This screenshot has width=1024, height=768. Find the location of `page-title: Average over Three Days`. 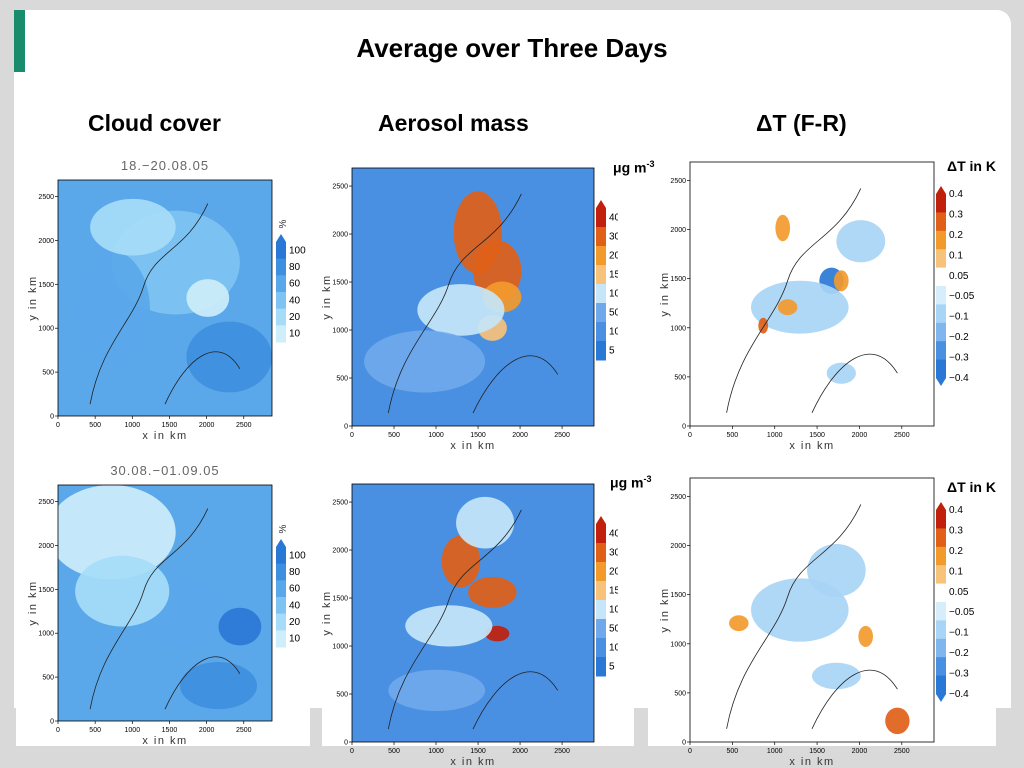

page-title: Average over Three Days is located at coordinates (512, 48).